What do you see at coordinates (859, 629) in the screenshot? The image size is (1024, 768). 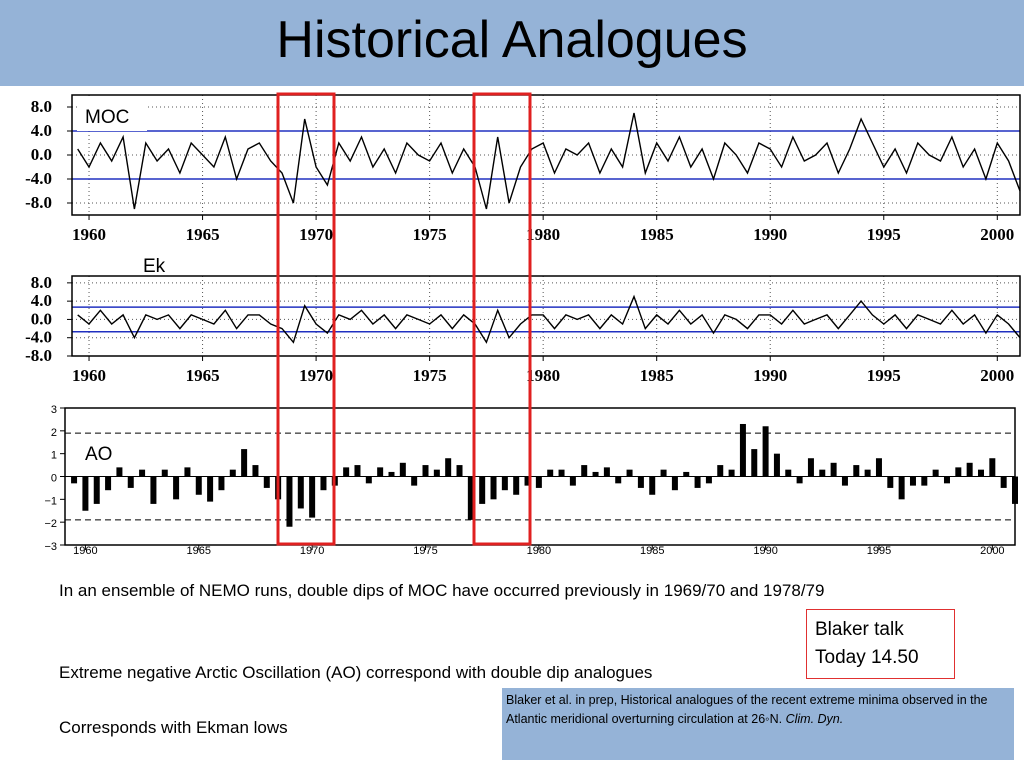 I see `callout-line: Blaker talk` at bounding box center [859, 629].